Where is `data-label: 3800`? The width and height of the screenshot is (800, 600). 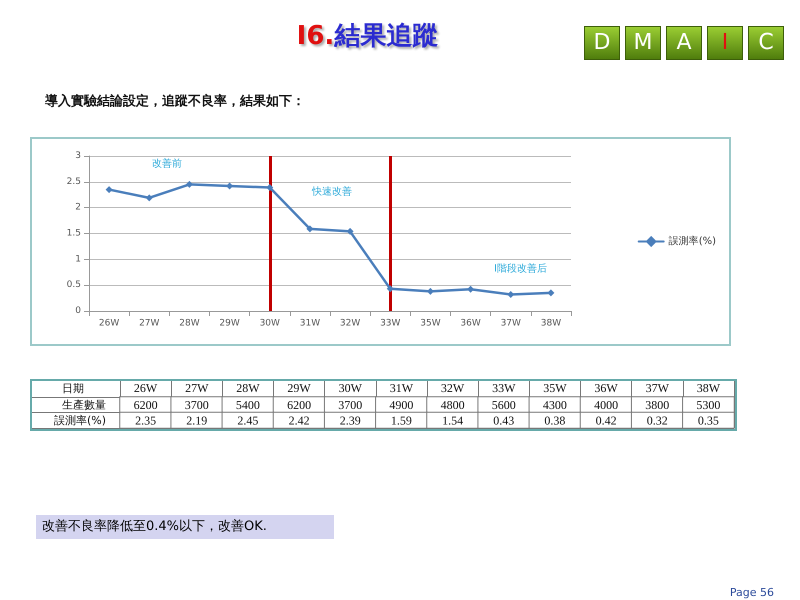 data-label: 3800 is located at coordinates (657, 405).